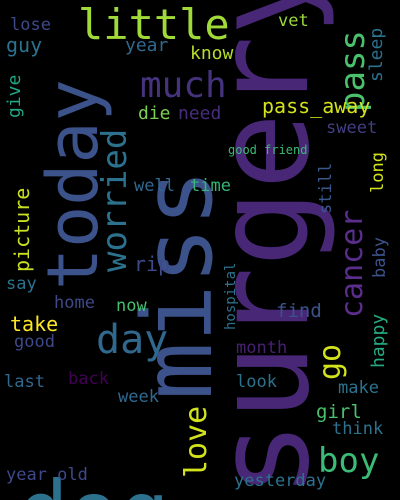  I want to click on word-picture: picture, so click(22, 229).